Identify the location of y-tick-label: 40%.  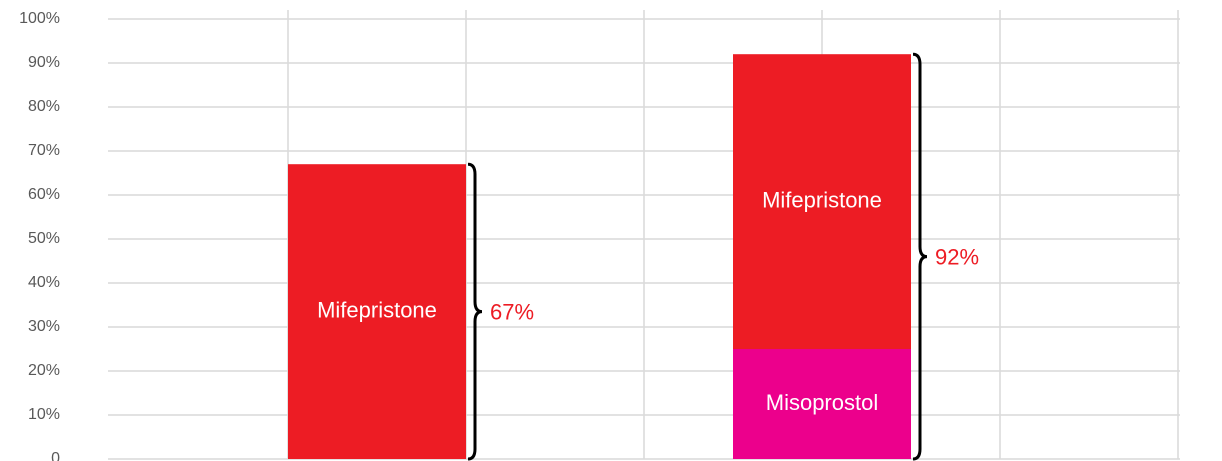
(44, 282).